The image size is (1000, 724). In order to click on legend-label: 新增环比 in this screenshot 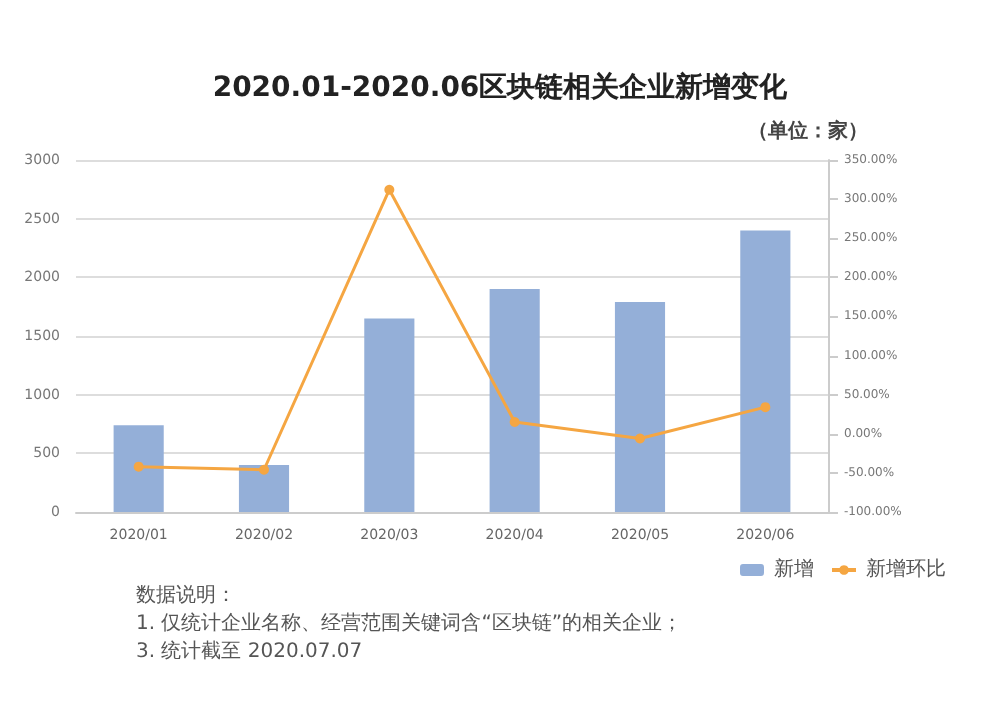, I will do `click(906, 569)`.